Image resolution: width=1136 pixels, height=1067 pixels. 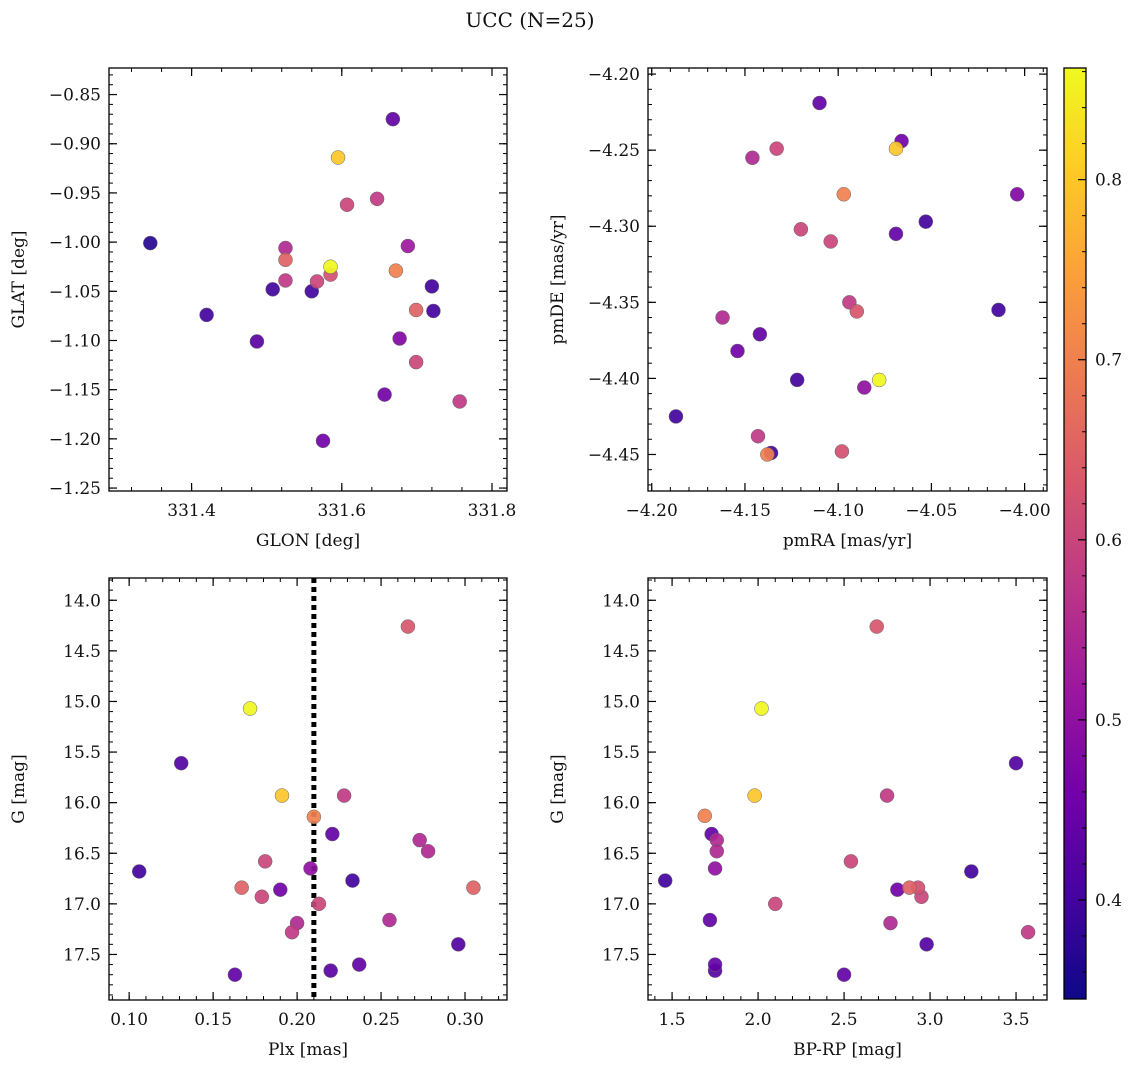 I want to click on y-tick-label: −1.10, so click(x=75, y=341).